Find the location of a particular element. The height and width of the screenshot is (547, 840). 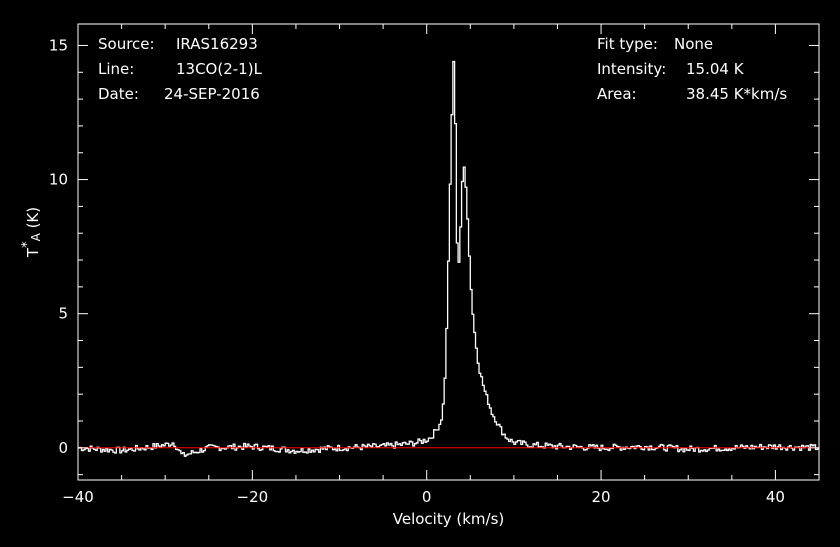

x-tick-label: 0 is located at coordinates (427, 497).